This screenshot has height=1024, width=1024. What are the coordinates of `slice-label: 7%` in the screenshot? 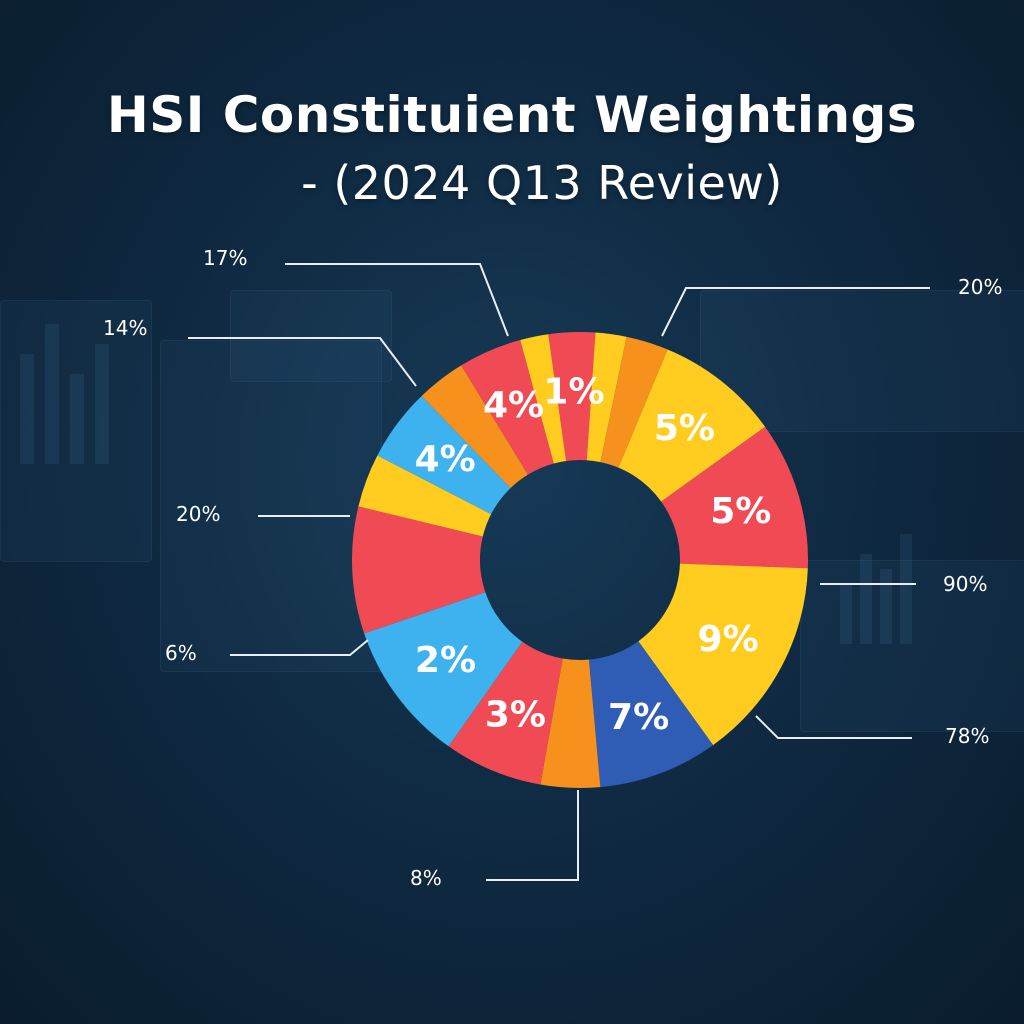 It's located at (638, 717).